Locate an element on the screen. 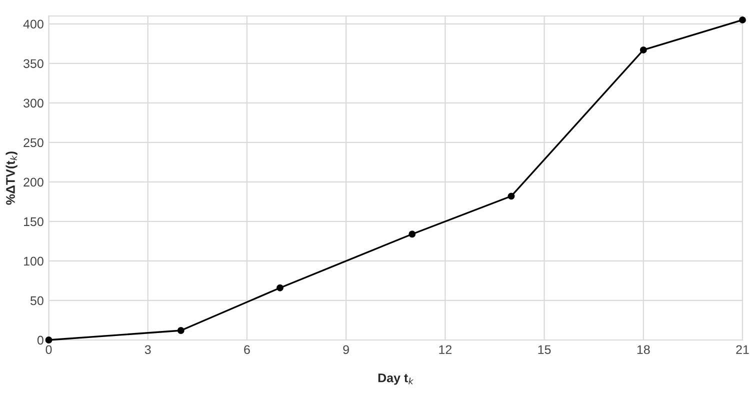 The image size is (750, 400). x-tick-label: 3 is located at coordinates (147, 349).